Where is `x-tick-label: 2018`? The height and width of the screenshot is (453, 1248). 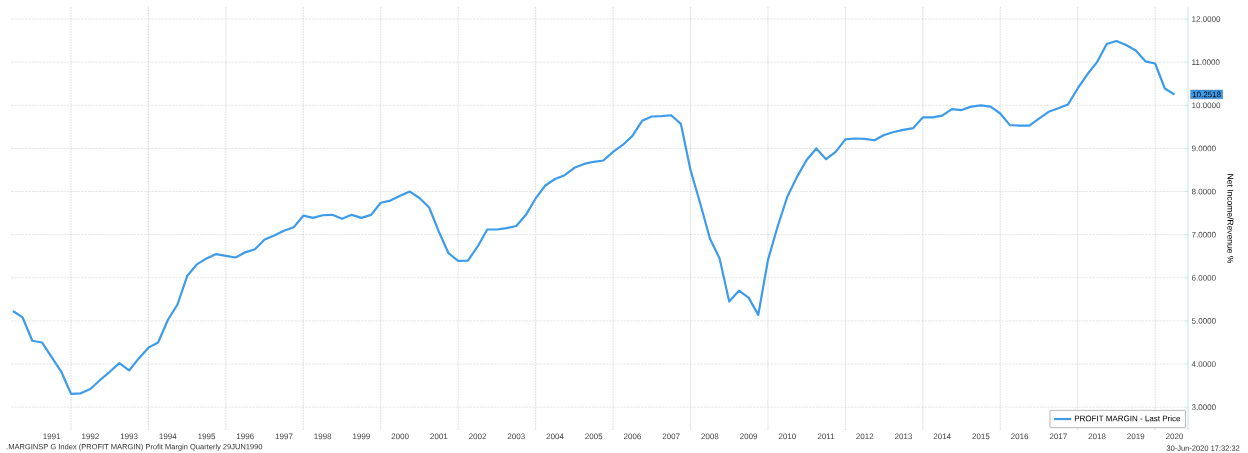 x-tick-label: 2018 is located at coordinates (1097, 436).